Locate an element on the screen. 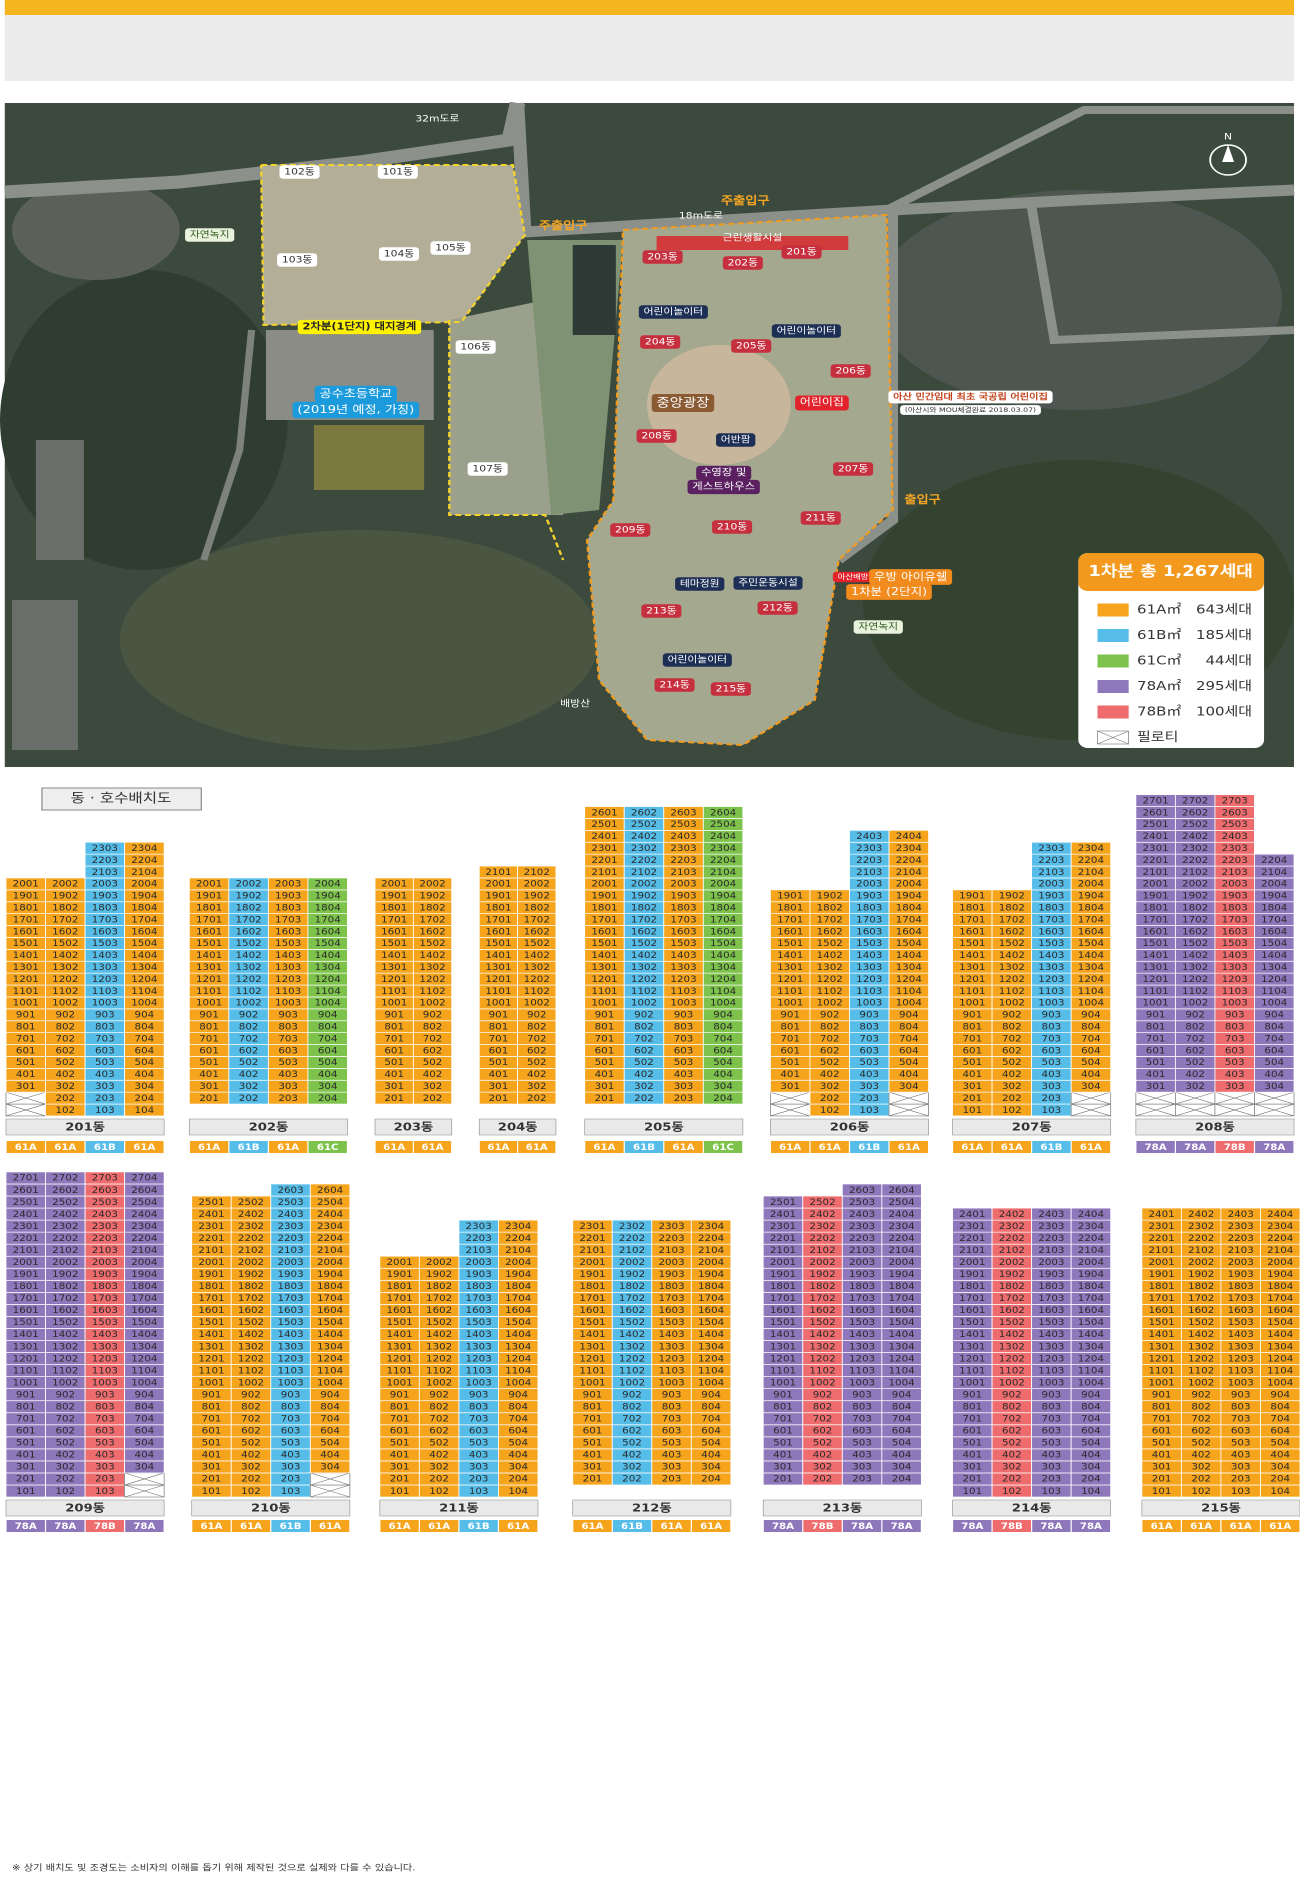 The height and width of the screenshot is (1880, 1300). legend-type: 필로티 is located at coordinates (1157, 737).